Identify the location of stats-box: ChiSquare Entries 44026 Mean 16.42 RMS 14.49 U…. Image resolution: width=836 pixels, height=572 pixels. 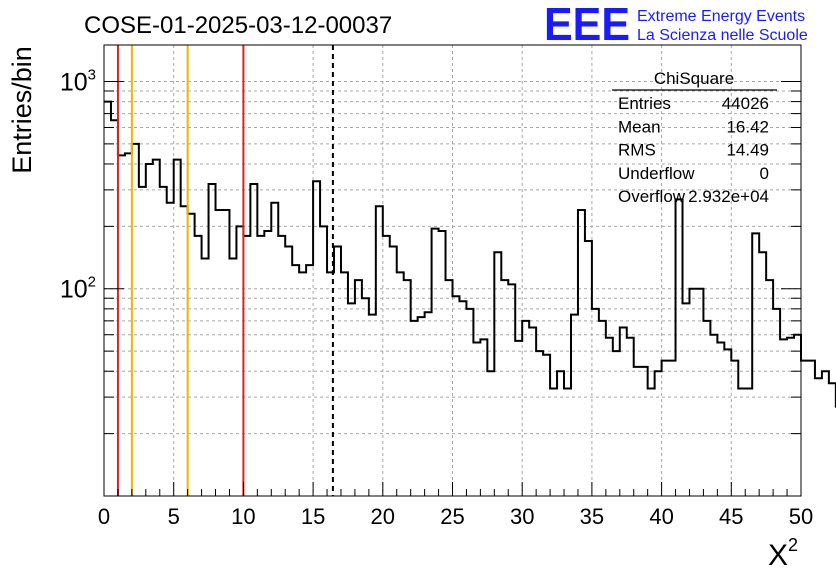
(694, 137).